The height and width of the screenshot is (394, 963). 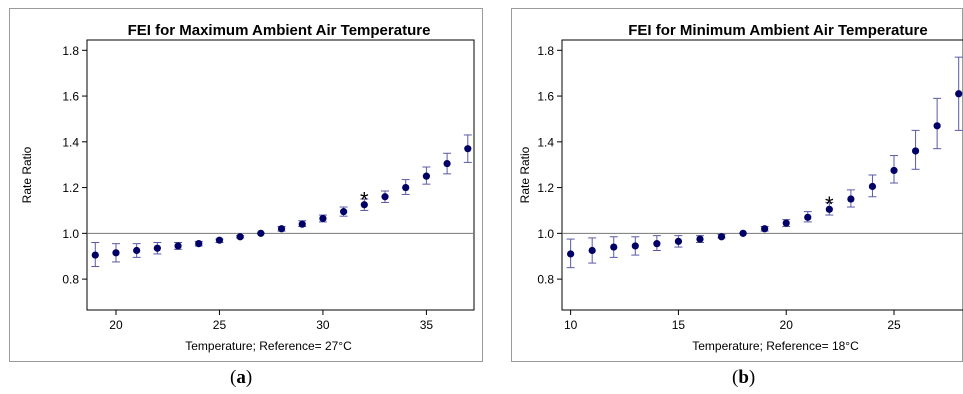 I want to click on caption-b-close: ), so click(x=752, y=377).